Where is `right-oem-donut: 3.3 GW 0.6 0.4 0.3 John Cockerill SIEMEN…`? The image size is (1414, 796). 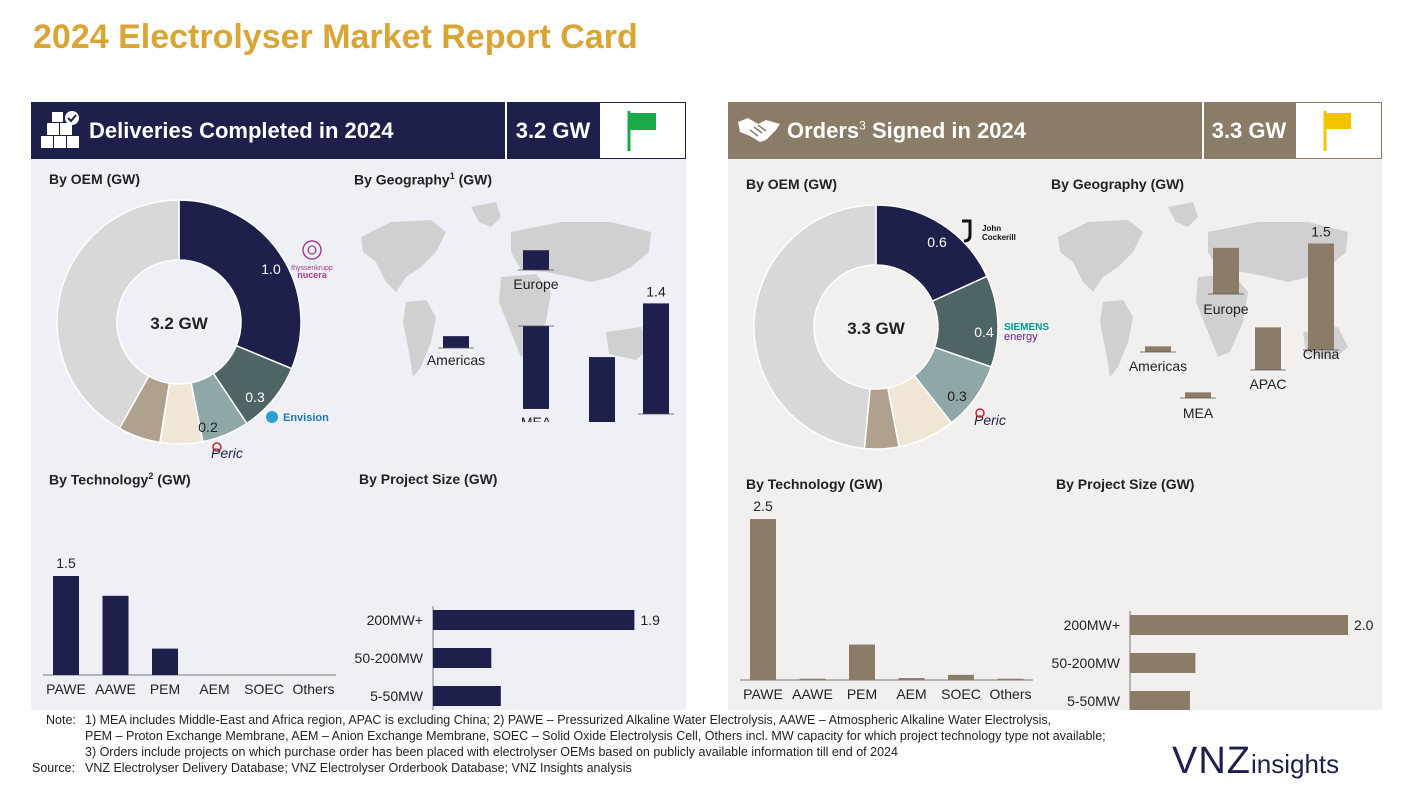 right-oem-donut: 3.3 GW 0.6 0.4 0.3 John Cockerill SIEMEN… is located at coordinates (901, 327).